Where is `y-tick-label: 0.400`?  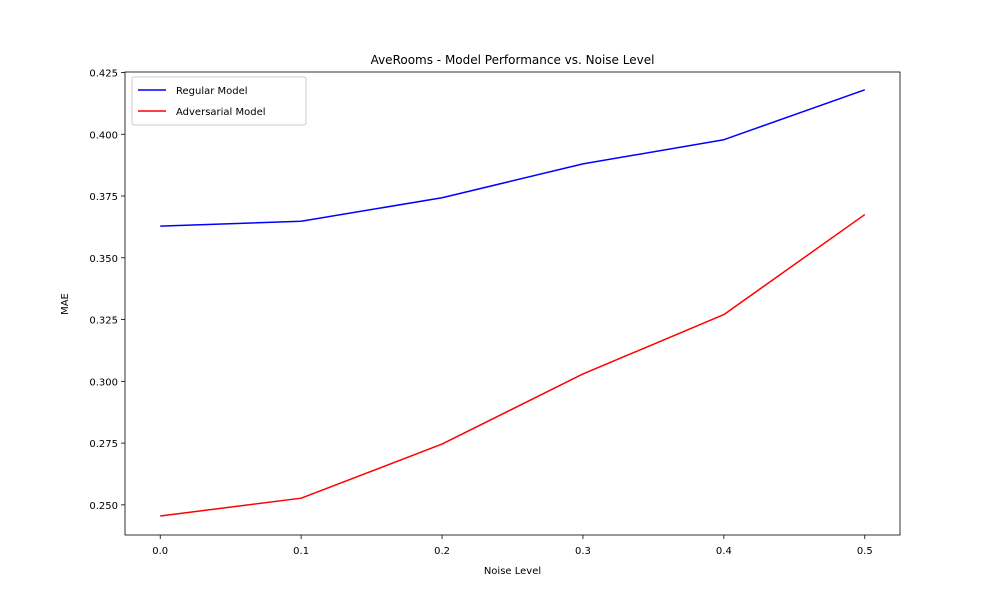 y-tick-label: 0.400 is located at coordinates (103, 135).